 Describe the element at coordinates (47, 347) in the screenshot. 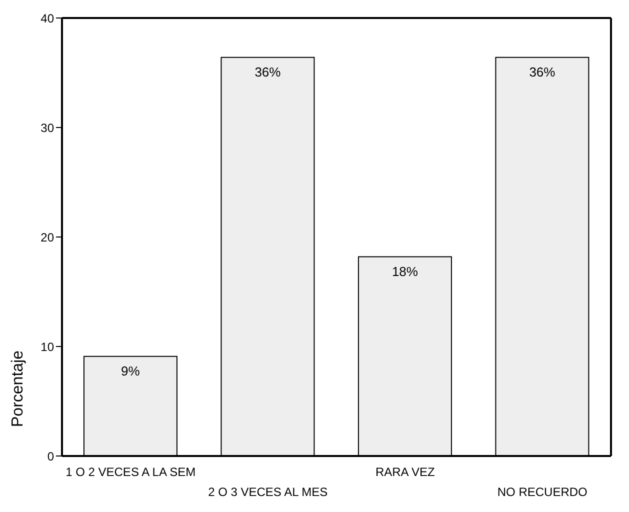

I see `y-tick-label: 10` at that location.